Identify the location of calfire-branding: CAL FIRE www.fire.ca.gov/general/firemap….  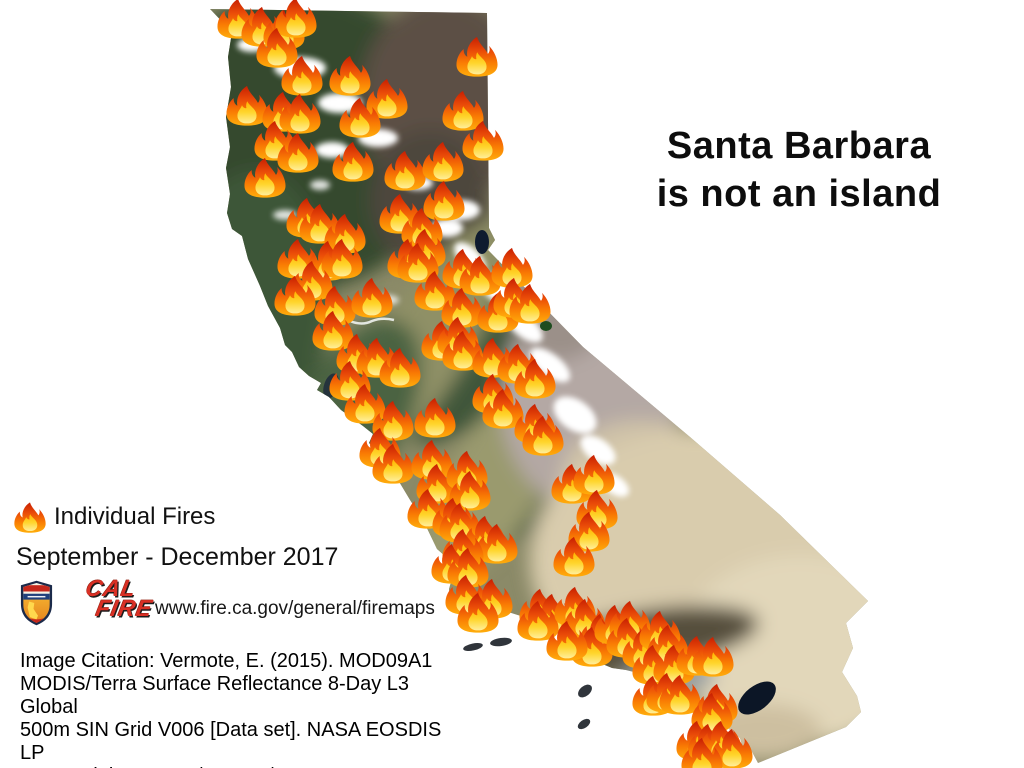
(240, 608).